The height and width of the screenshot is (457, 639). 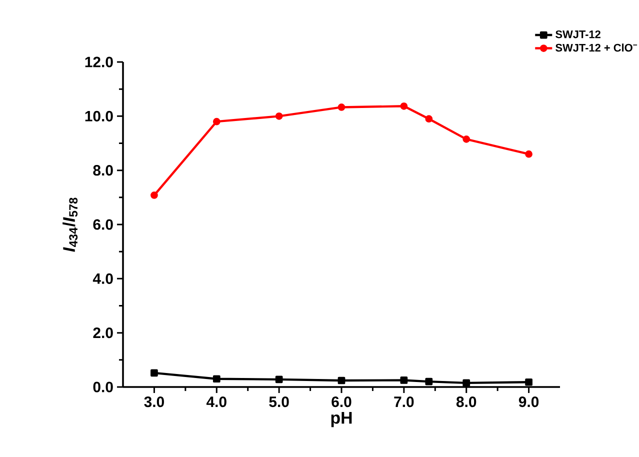 What do you see at coordinates (70, 225) in the screenshot?
I see `y-axis-title: I$_{434}$/I$_{578}$` at bounding box center [70, 225].